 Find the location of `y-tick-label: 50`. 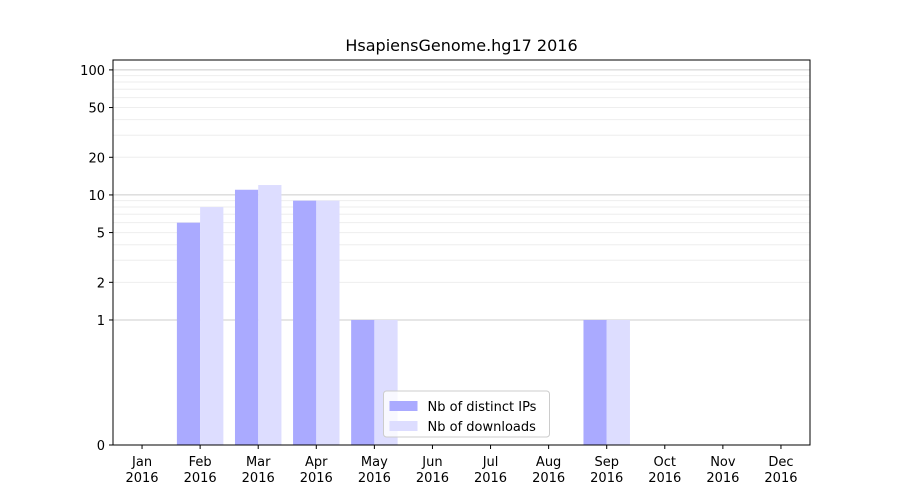

y-tick-label: 50 is located at coordinates (96, 109).